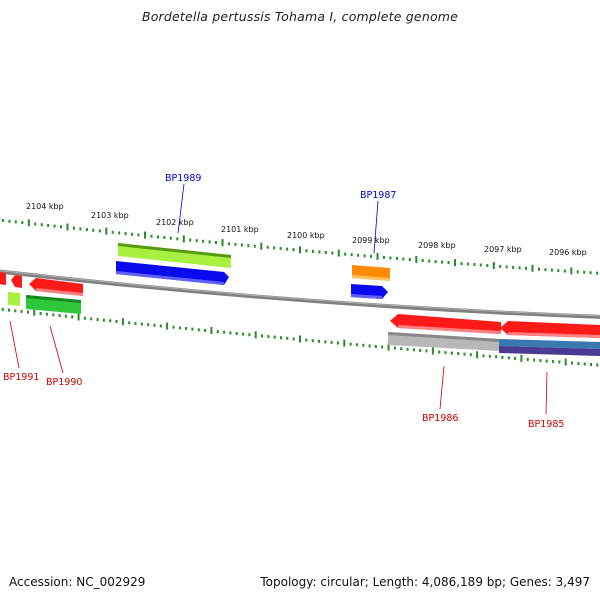  I want to click on gene-label-bp1989: BP1989, so click(183, 178).